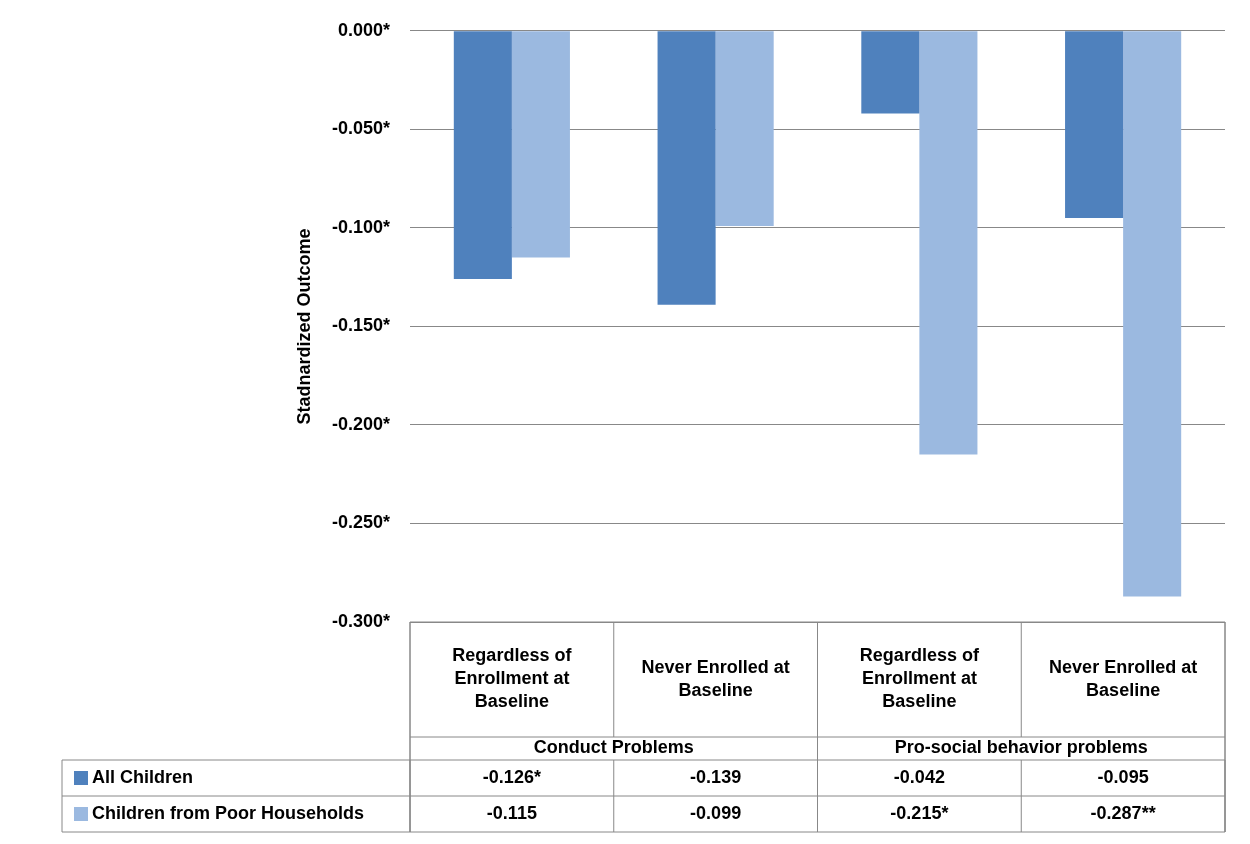  I want to click on data-label: -0.287**, so click(1123, 812).